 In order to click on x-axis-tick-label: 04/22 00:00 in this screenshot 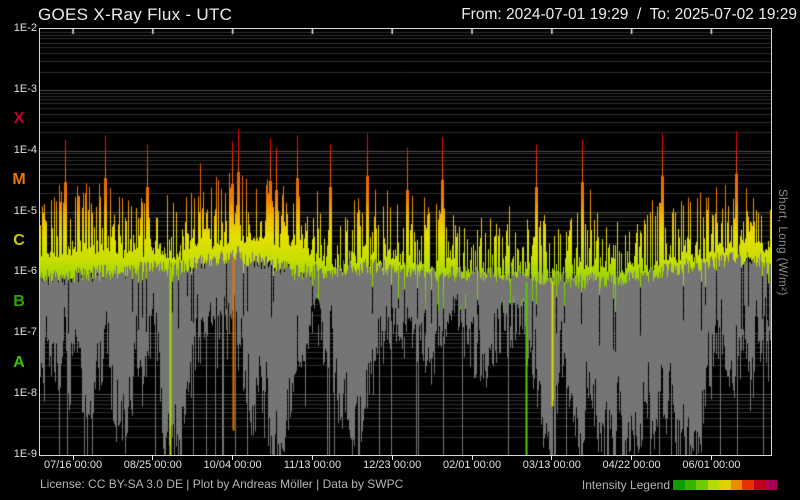, I will do `click(631, 465)`.